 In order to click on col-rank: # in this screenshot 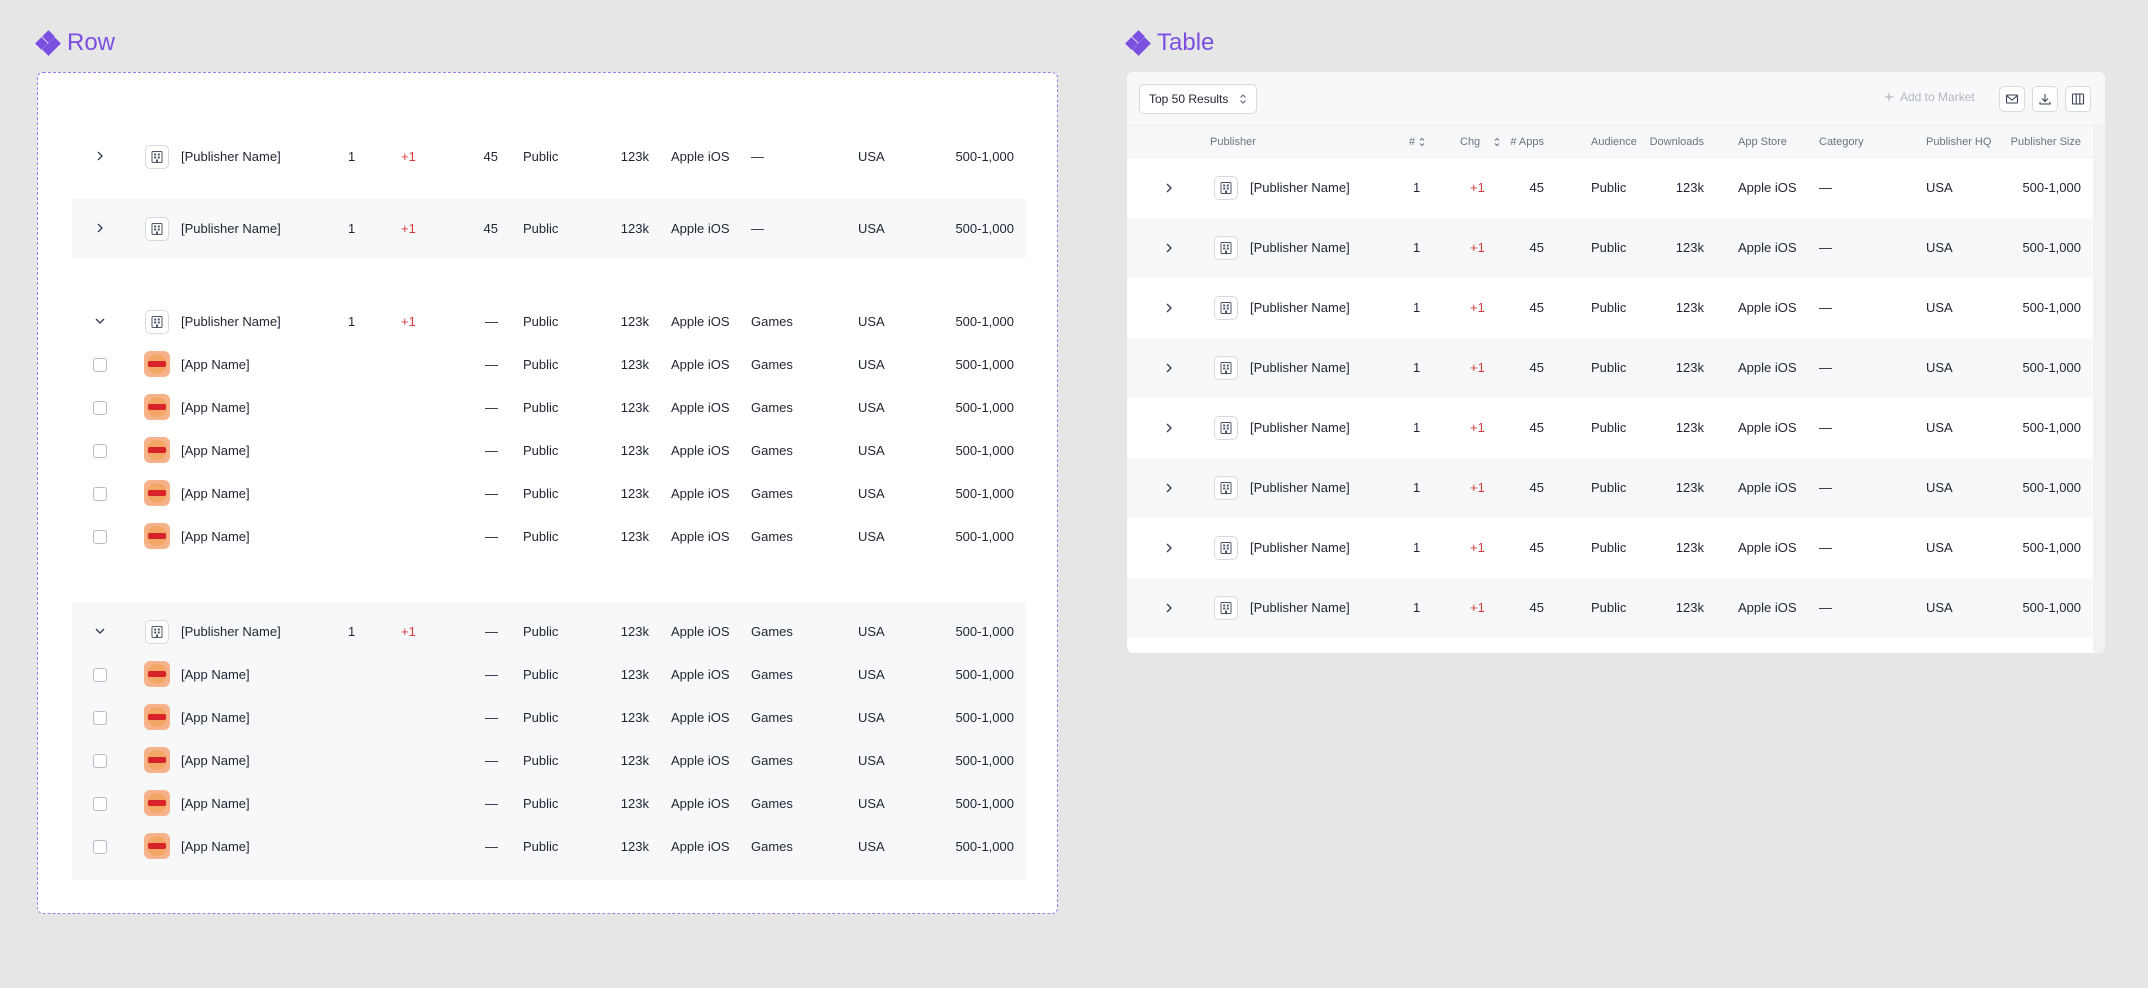, I will do `click(1417, 142)`.